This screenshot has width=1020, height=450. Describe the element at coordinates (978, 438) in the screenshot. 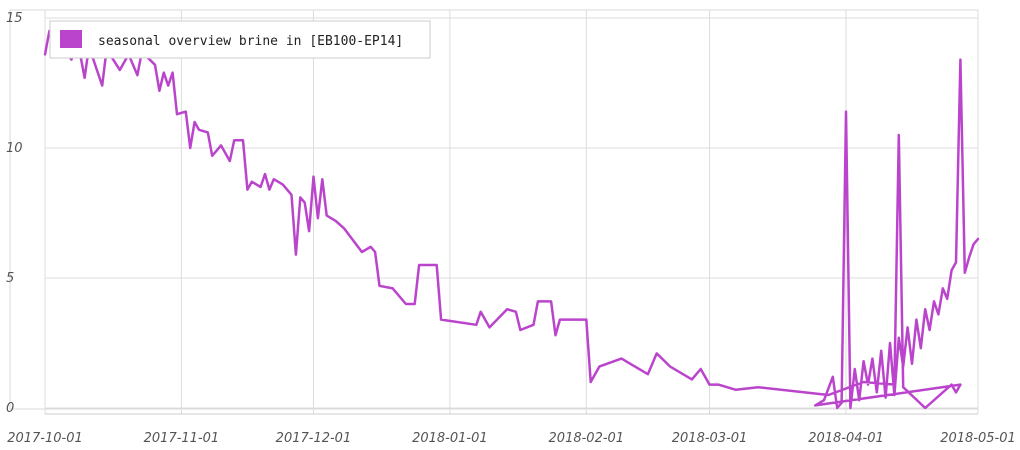

I see `x-tick-label: 2018-05-01` at that location.